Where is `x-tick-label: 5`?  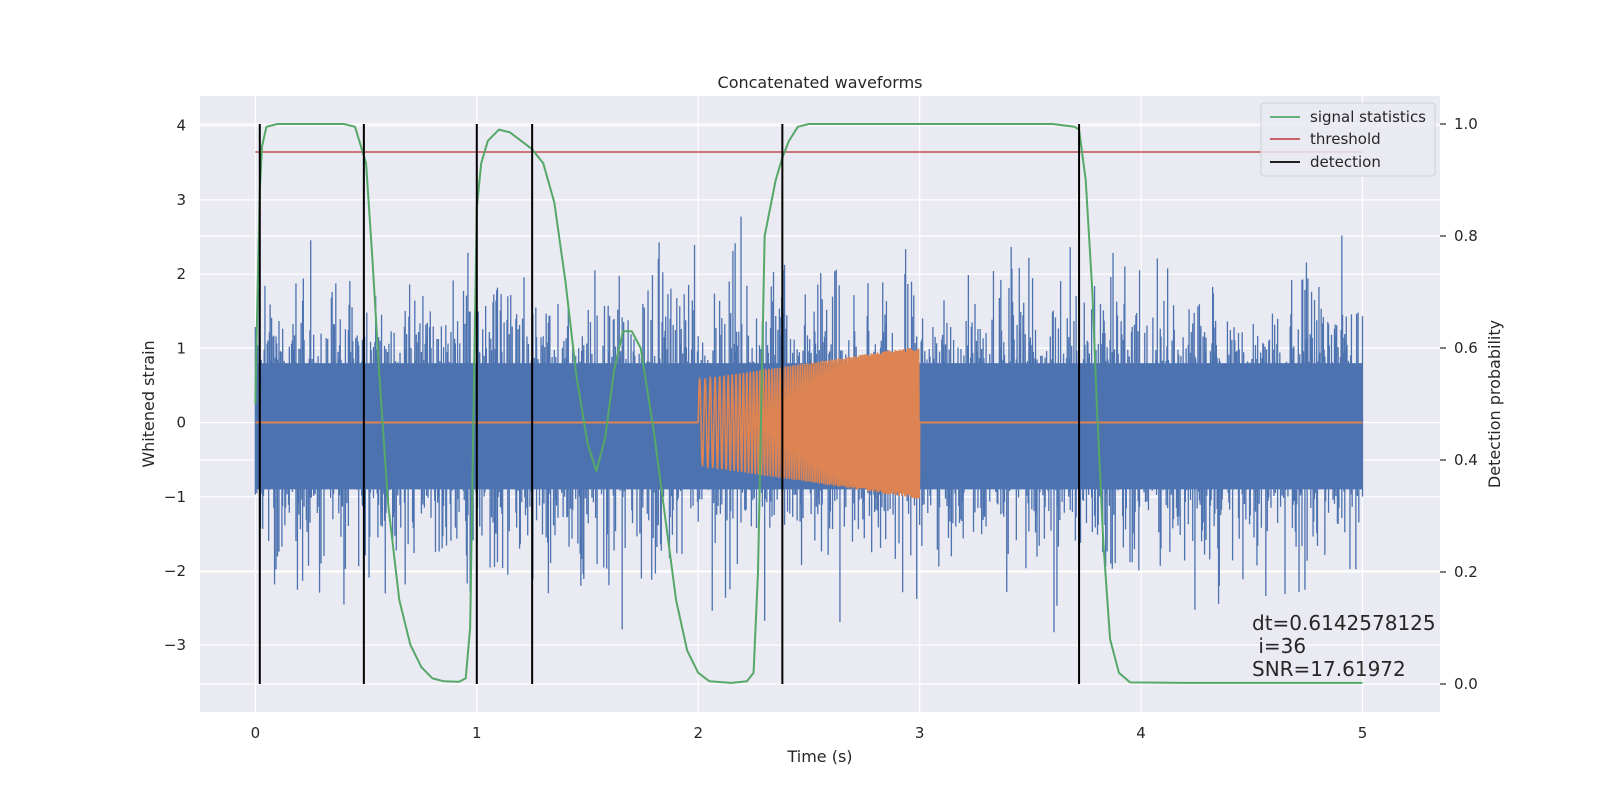 x-tick-label: 5 is located at coordinates (1363, 733).